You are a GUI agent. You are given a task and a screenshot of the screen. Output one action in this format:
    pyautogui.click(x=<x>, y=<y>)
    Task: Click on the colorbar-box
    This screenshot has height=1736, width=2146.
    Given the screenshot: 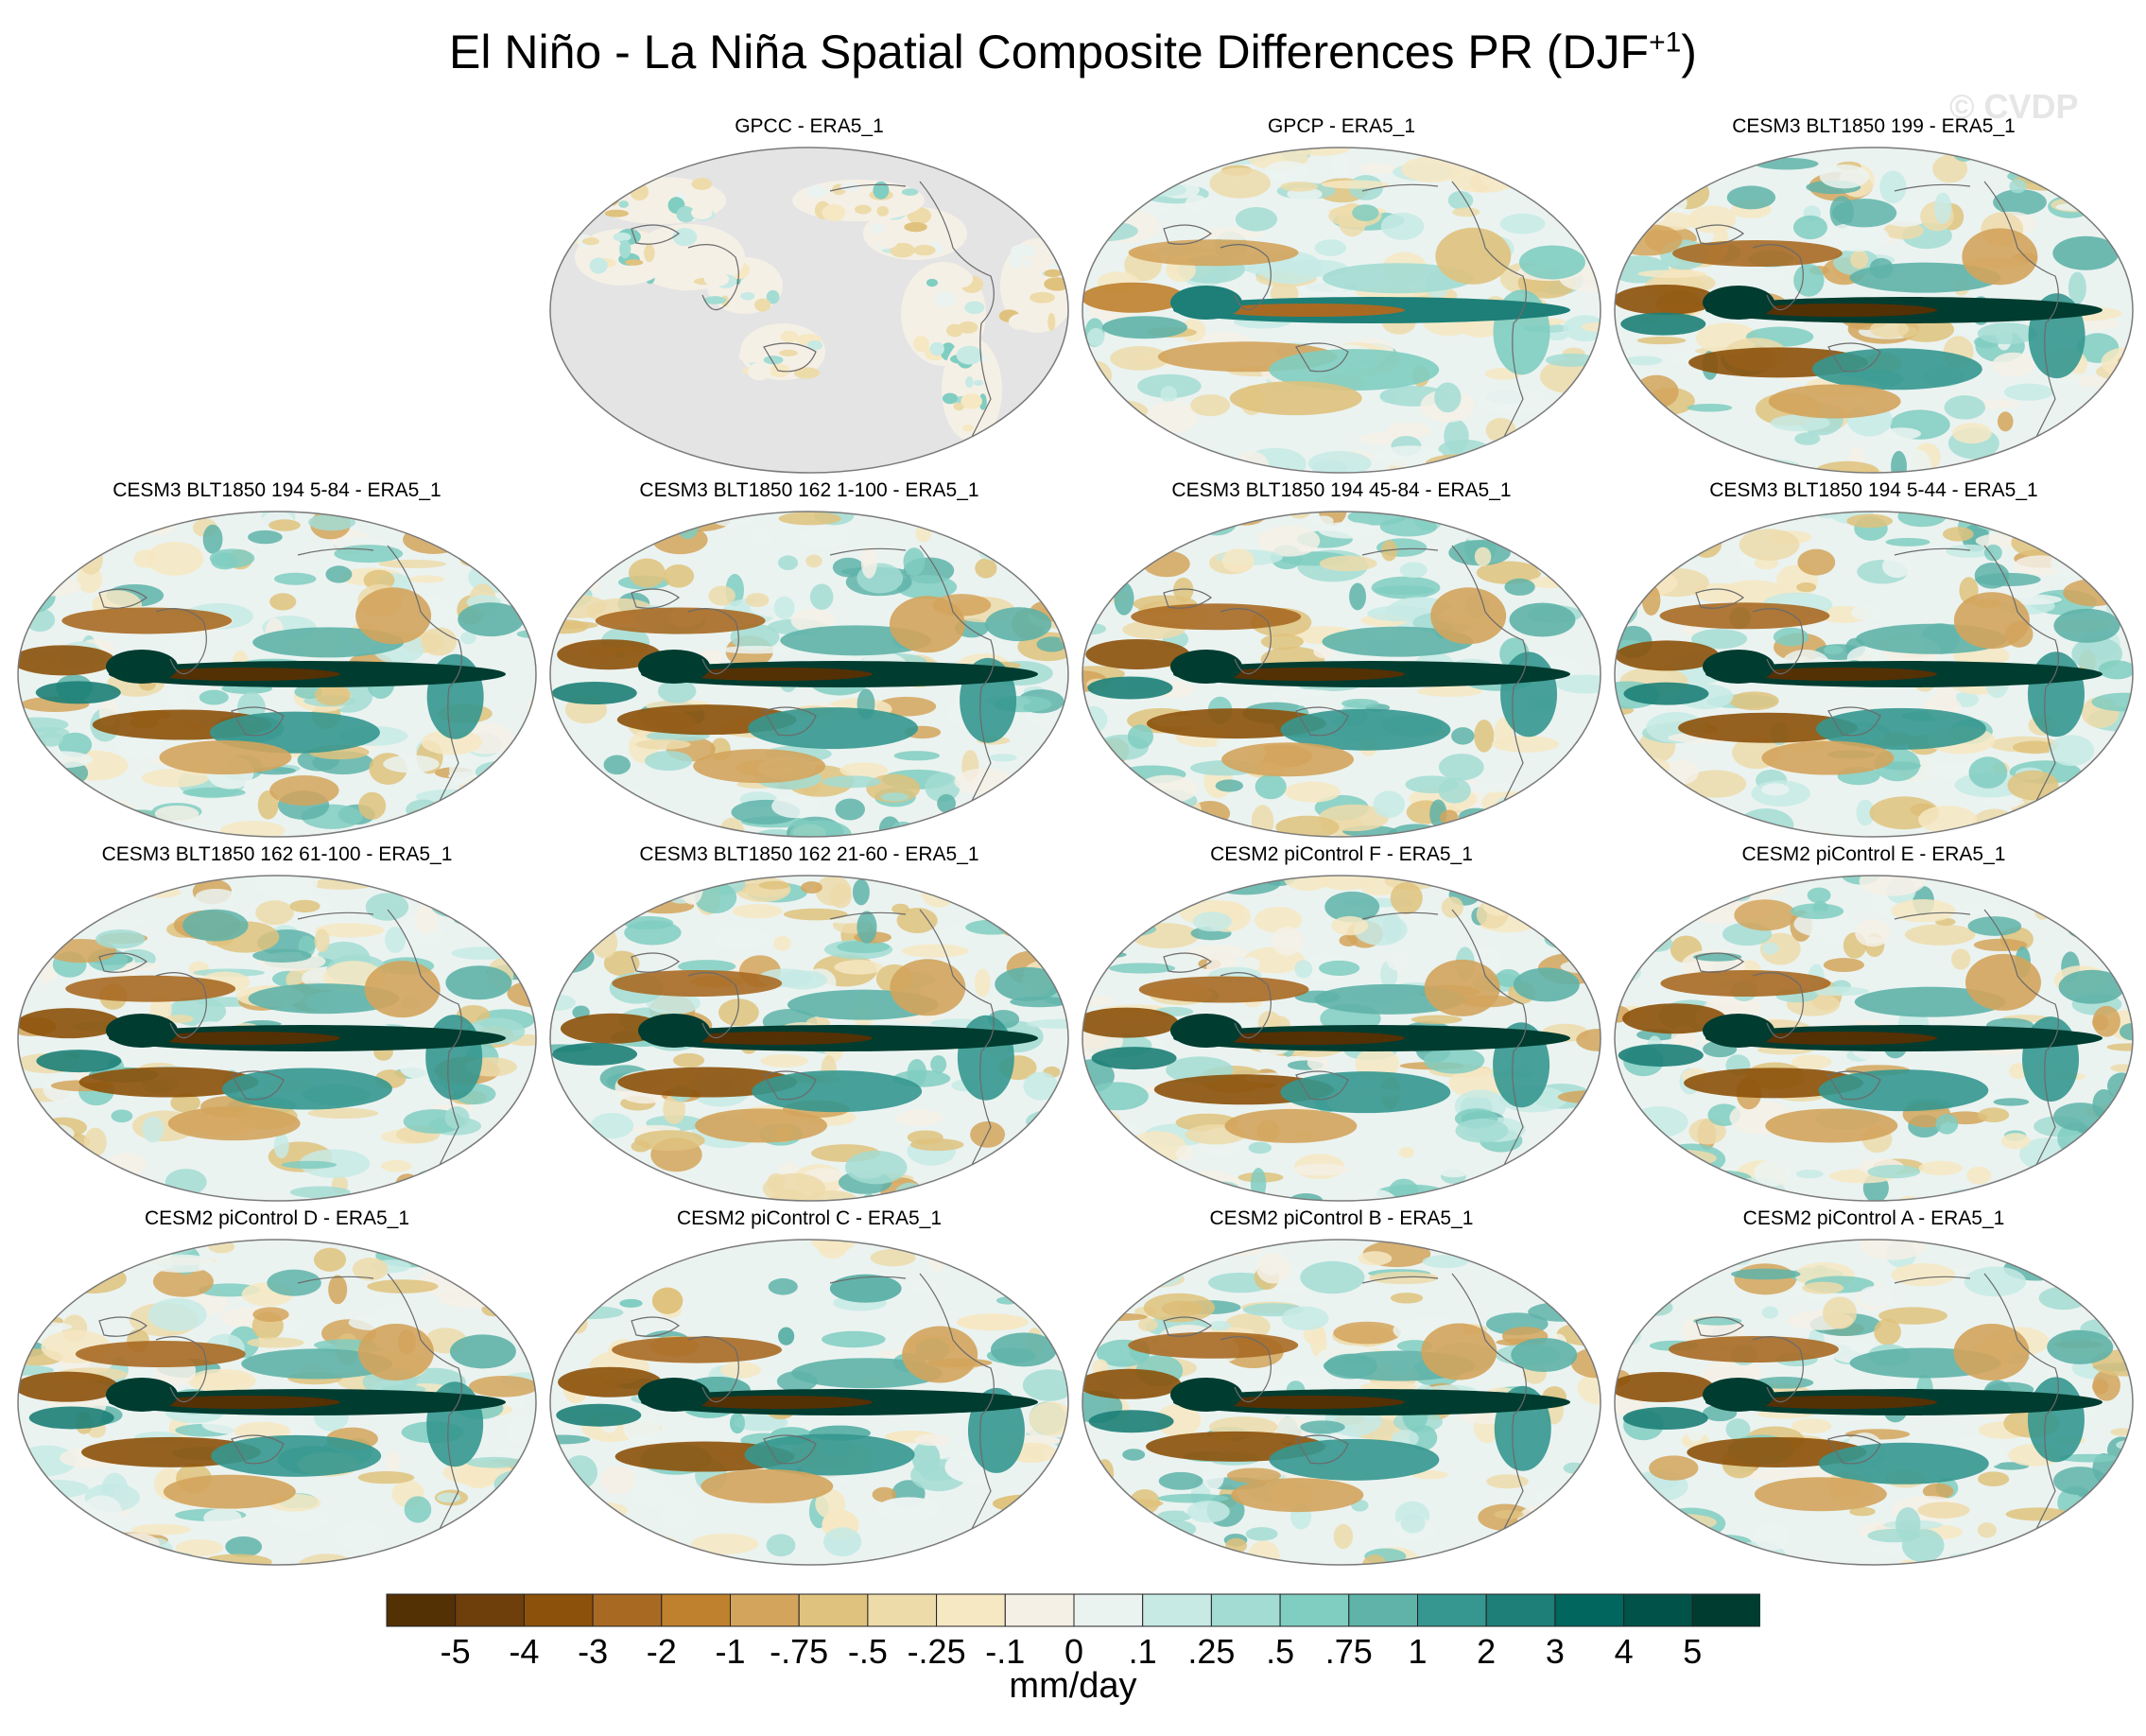 What is the action you would take?
    pyautogui.click(x=696, y=1610)
    